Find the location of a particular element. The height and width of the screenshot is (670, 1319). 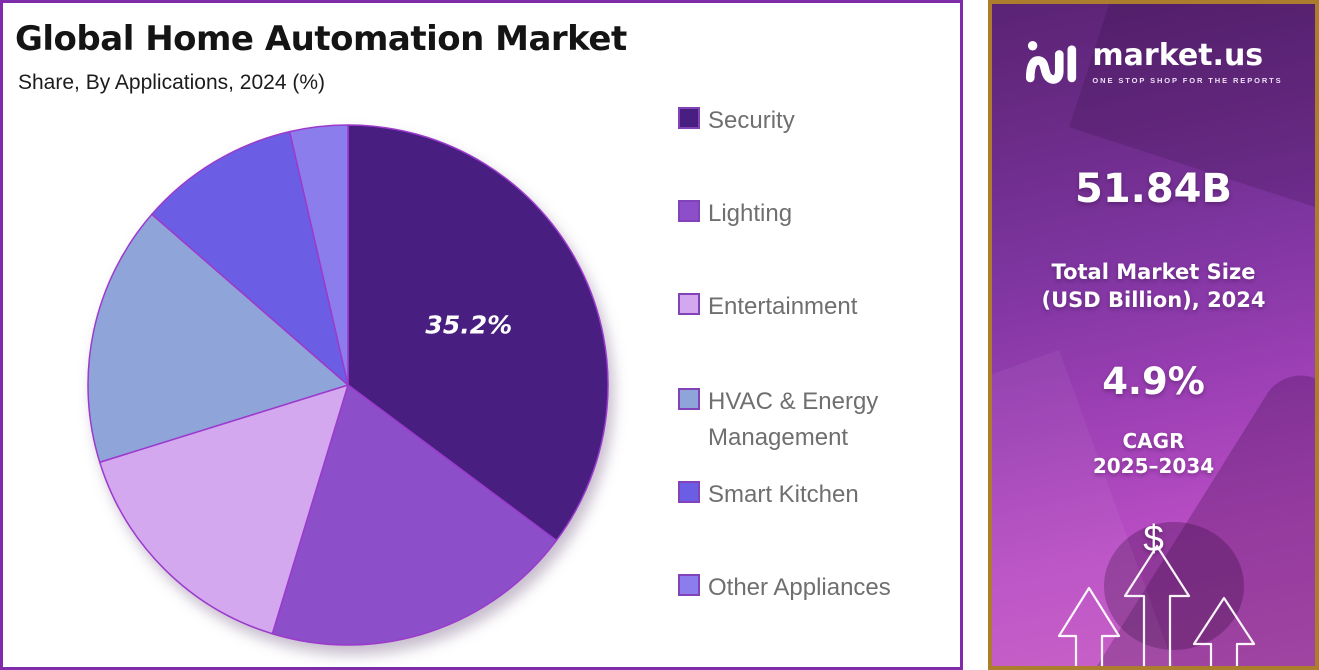

legend-item-other-appliances: Other Appliances is located at coordinates (784, 588).